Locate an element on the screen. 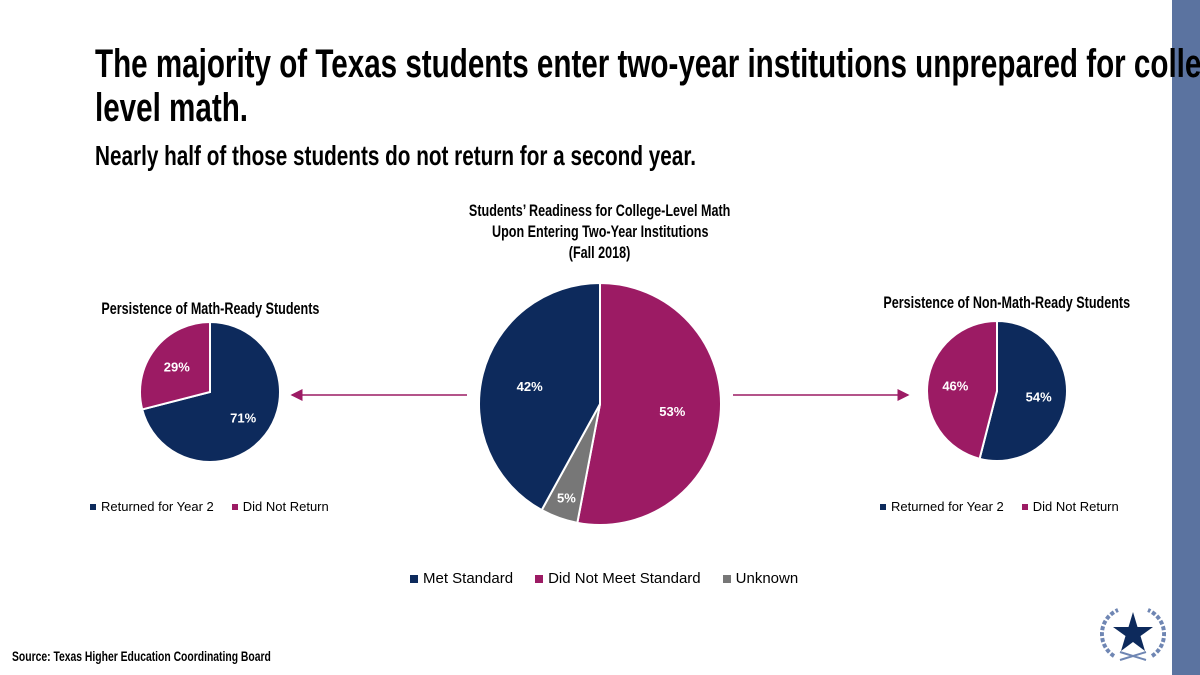 The width and height of the screenshot is (1200, 675). star-wreath-logo-icon is located at coordinates (1133, 634).